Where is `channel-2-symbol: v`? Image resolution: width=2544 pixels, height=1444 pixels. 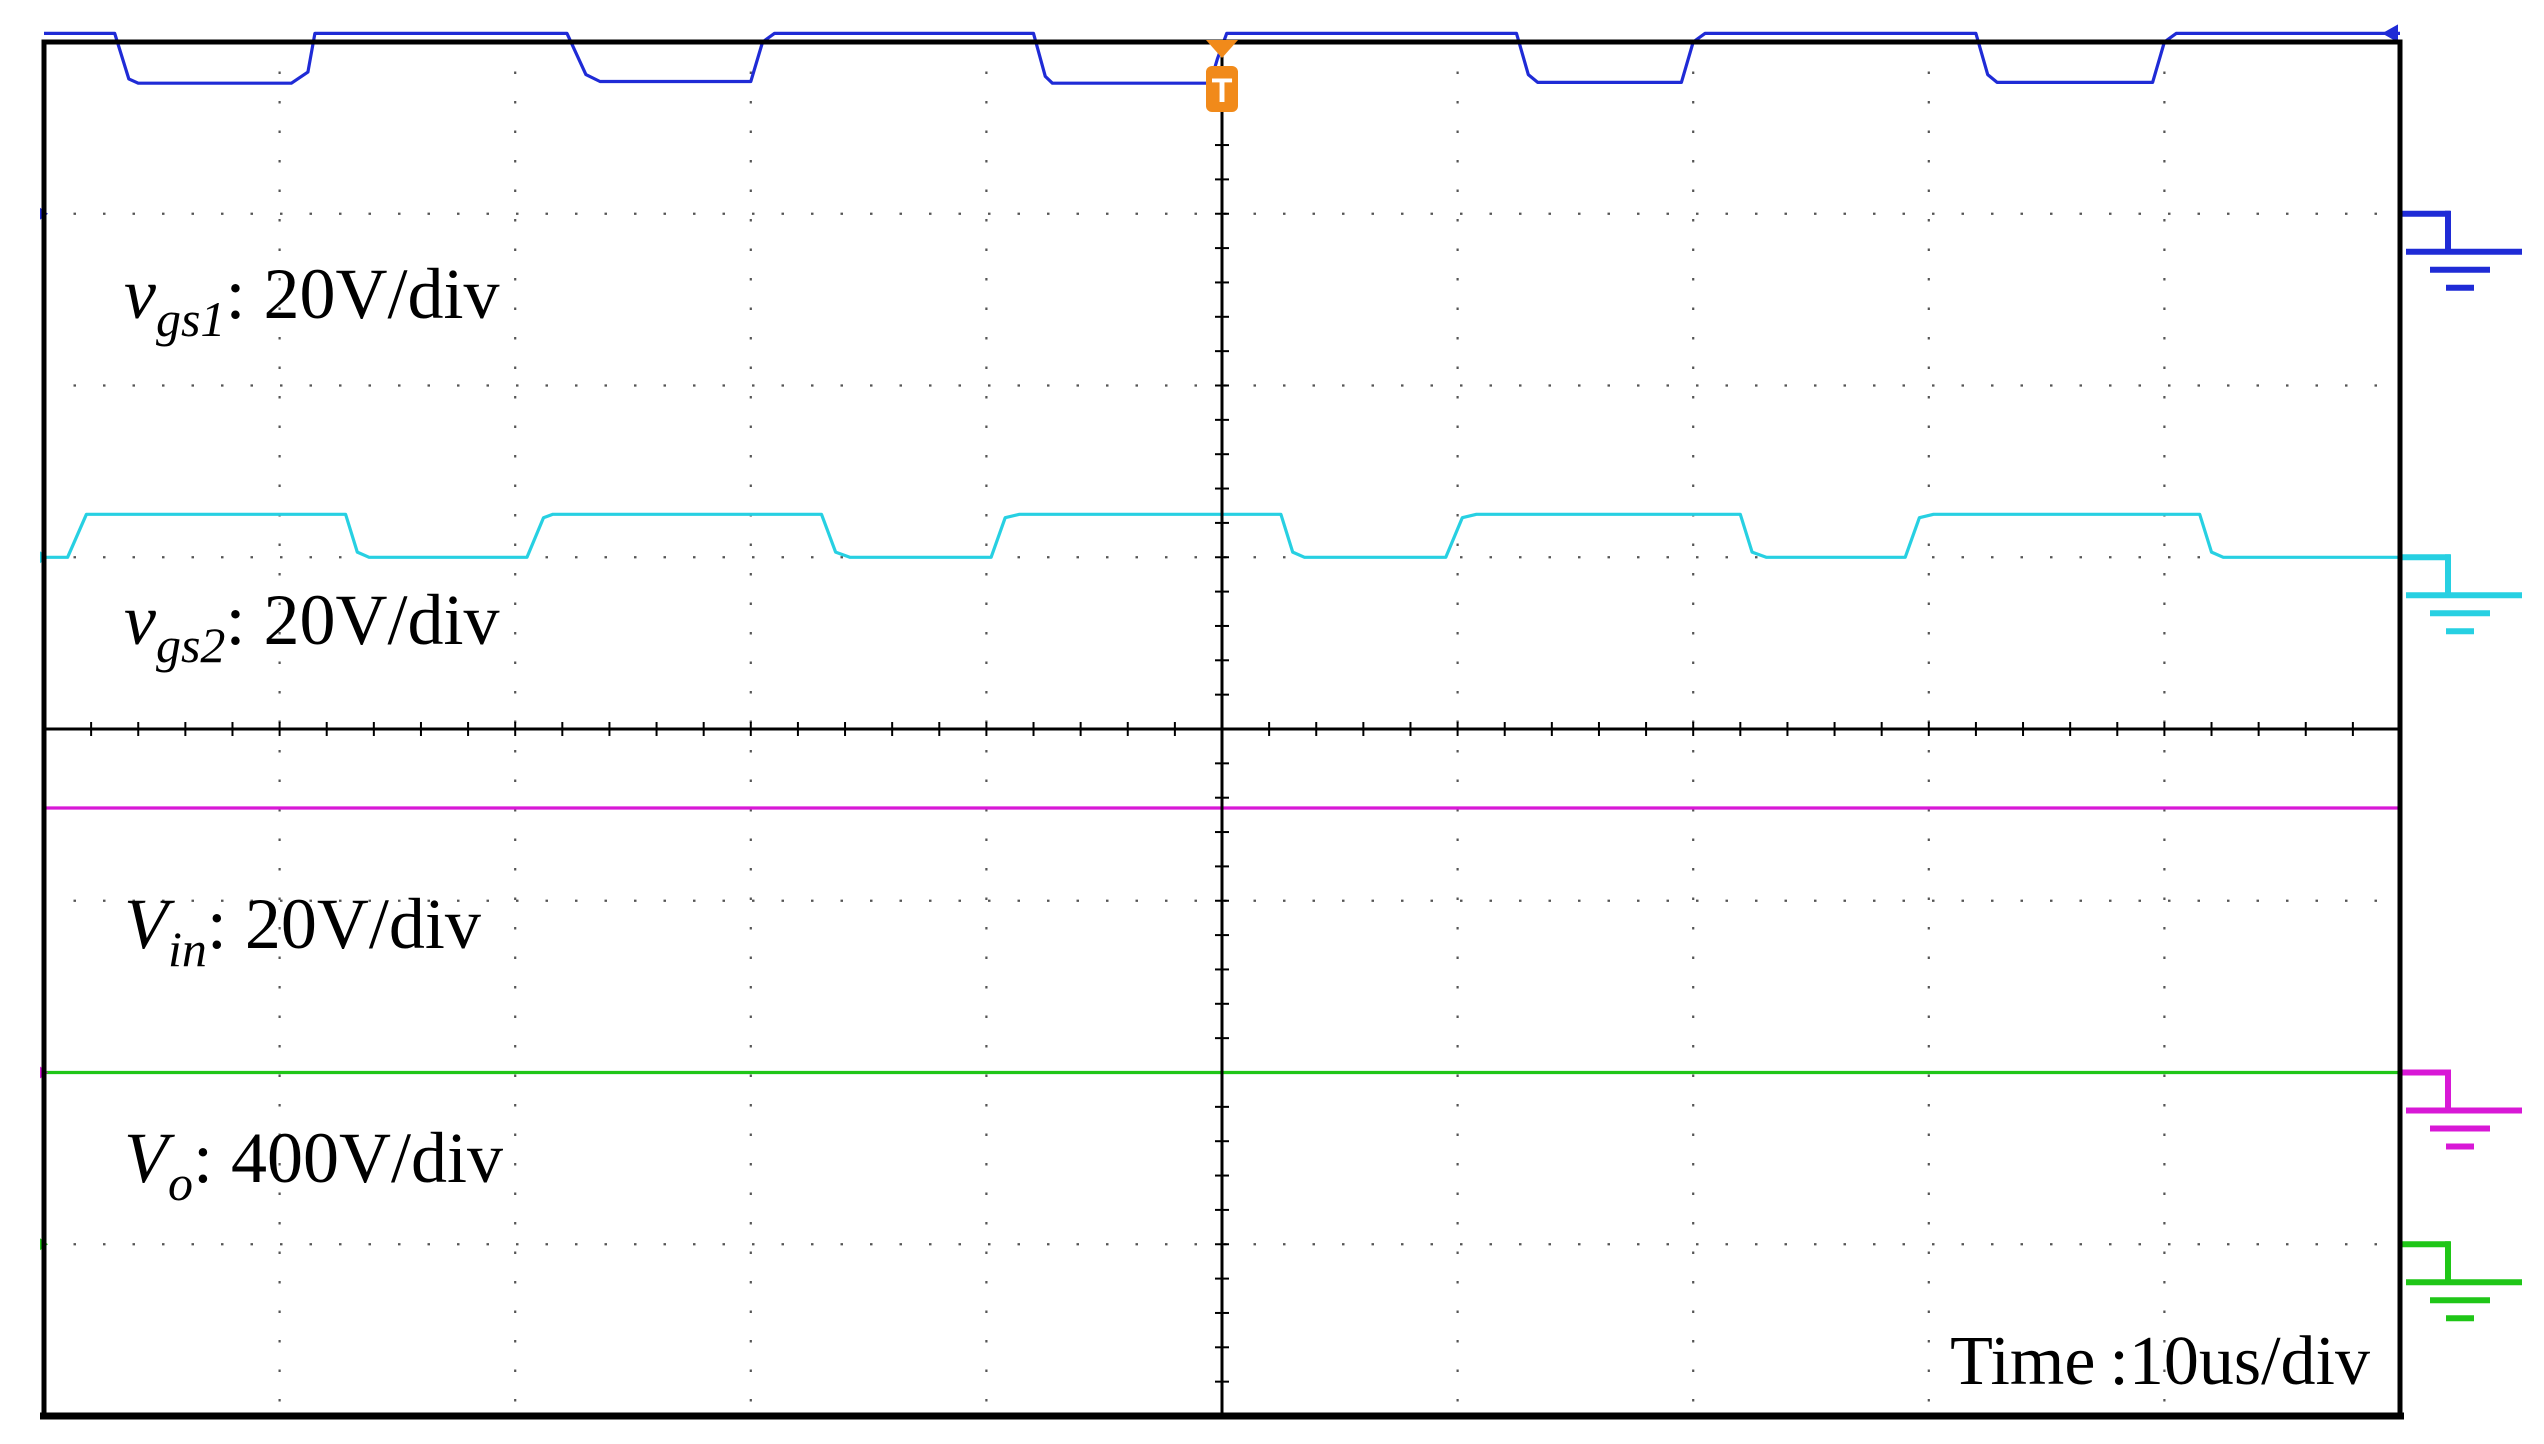
channel-2-symbol: v is located at coordinates (140, 620).